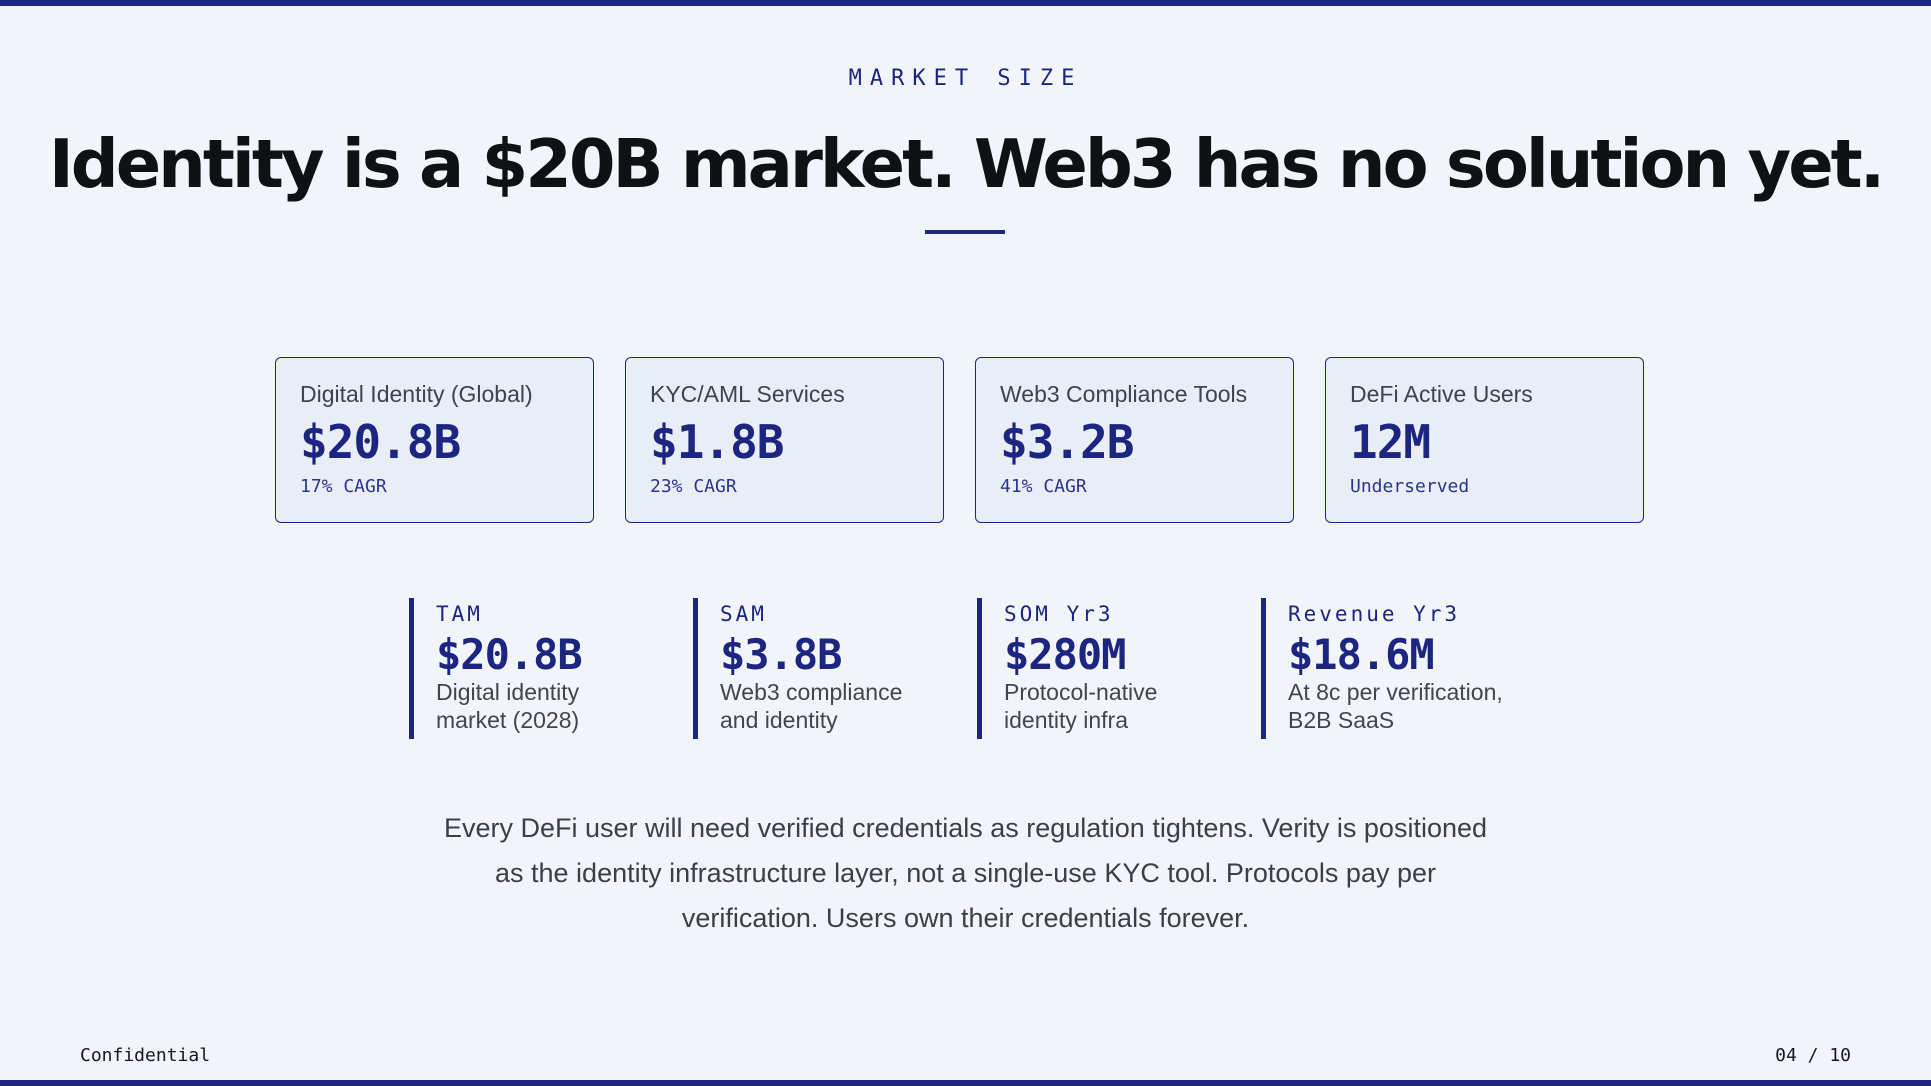 The image size is (1931, 1086). I want to click on metric-sam: SAM $3.8B Web3 compliance and identity, so click(835, 668).